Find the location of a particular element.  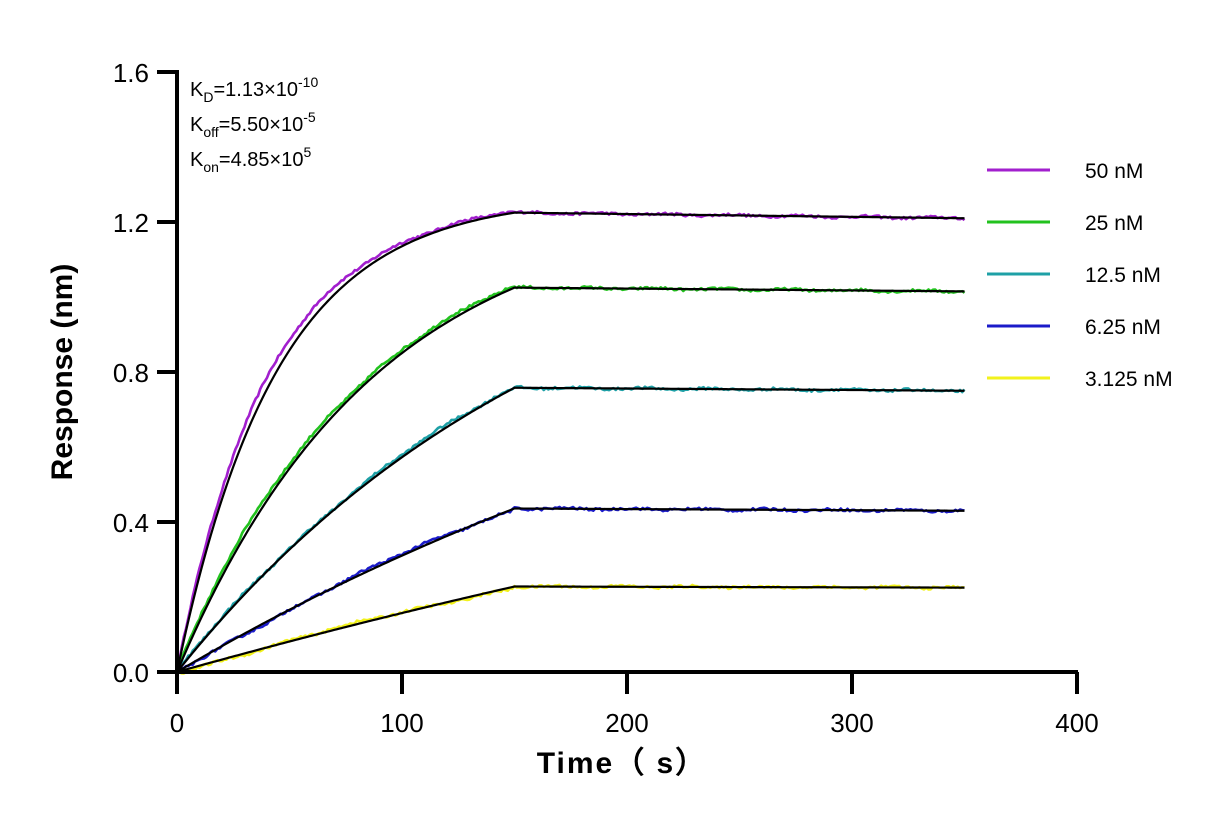

fit-line-3.125-nm is located at coordinates (570, 629).